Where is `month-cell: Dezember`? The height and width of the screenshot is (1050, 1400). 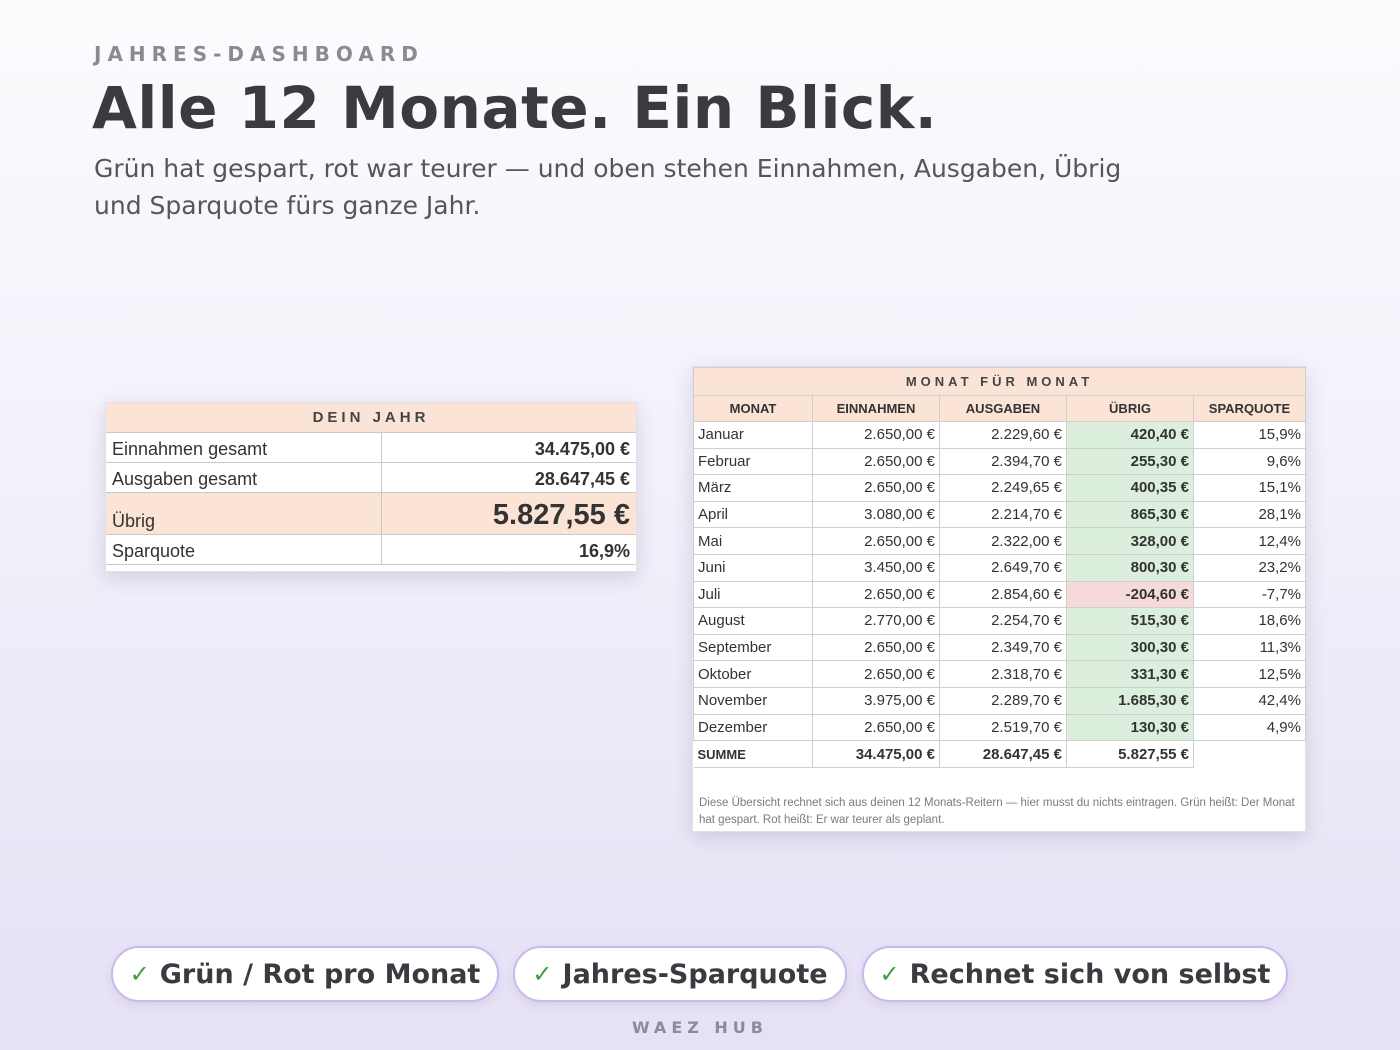
month-cell: Dezember is located at coordinates (753, 727).